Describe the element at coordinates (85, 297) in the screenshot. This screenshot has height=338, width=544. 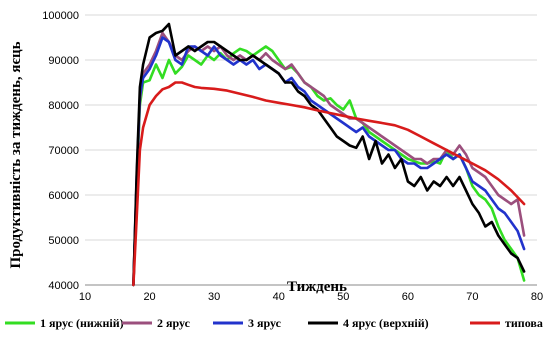
I see `x-tick-label: 10` at that location.